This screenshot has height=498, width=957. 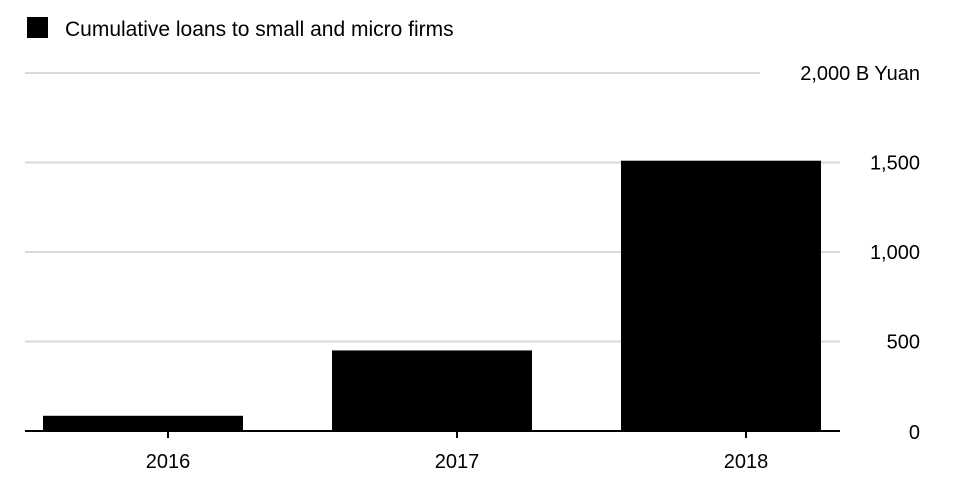 I want to click on y-tick-label: 500, so click(x=903, y=343).